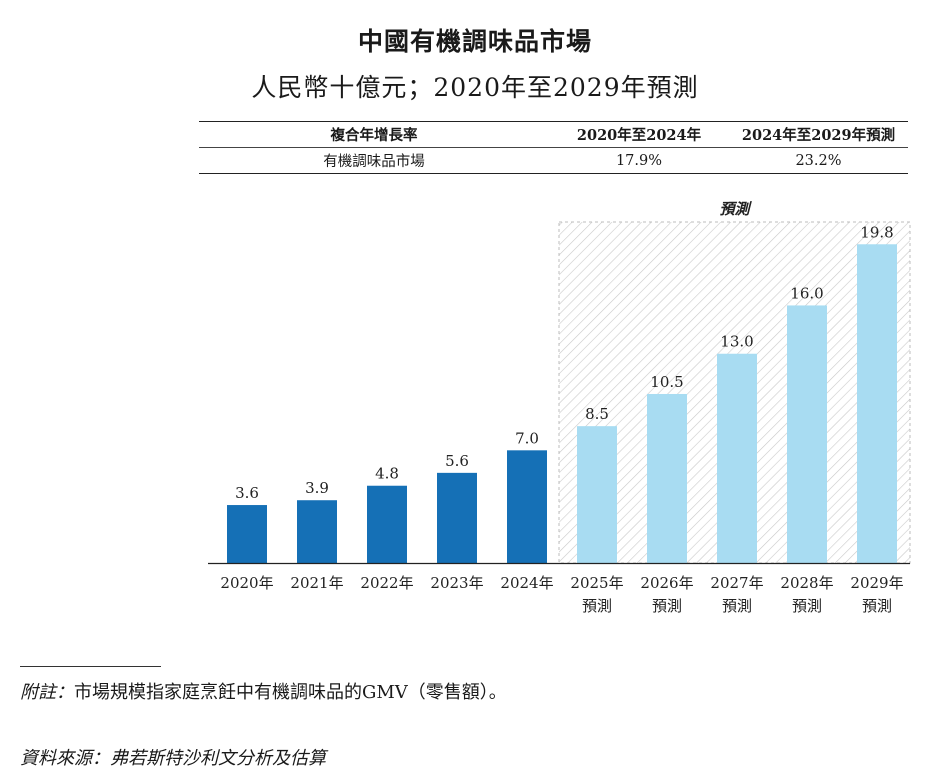  I want to click on value-label: 5.6, so click(457, 461).